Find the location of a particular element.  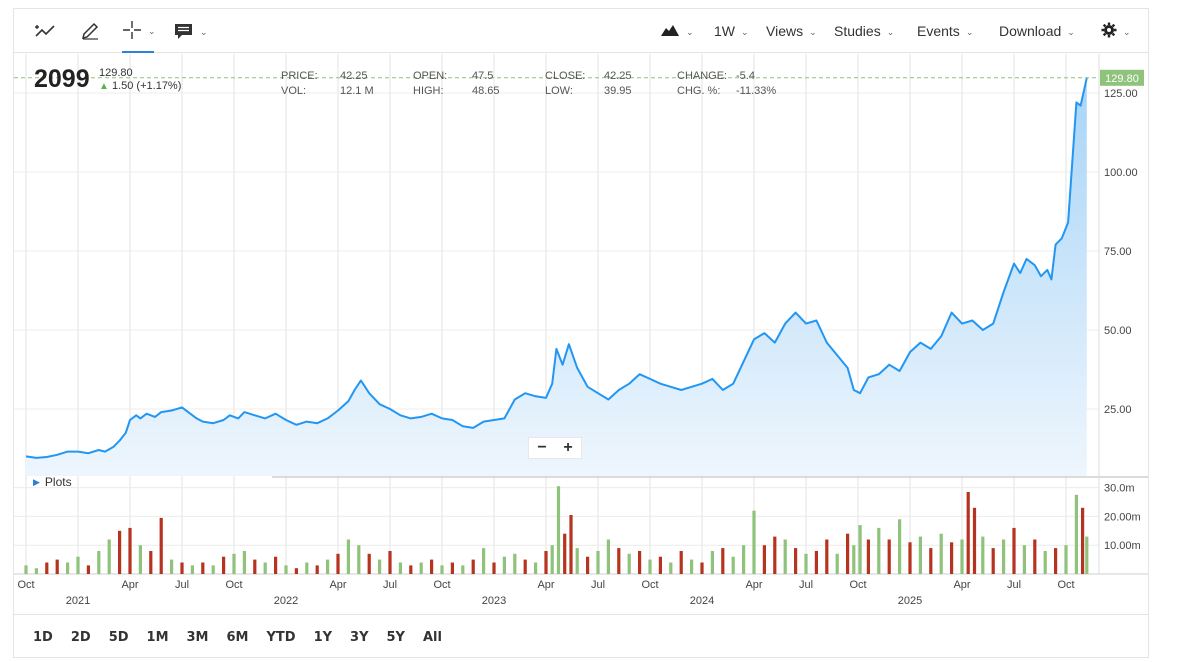

range-button-1d: 1D is located at coordinates (43, 637).